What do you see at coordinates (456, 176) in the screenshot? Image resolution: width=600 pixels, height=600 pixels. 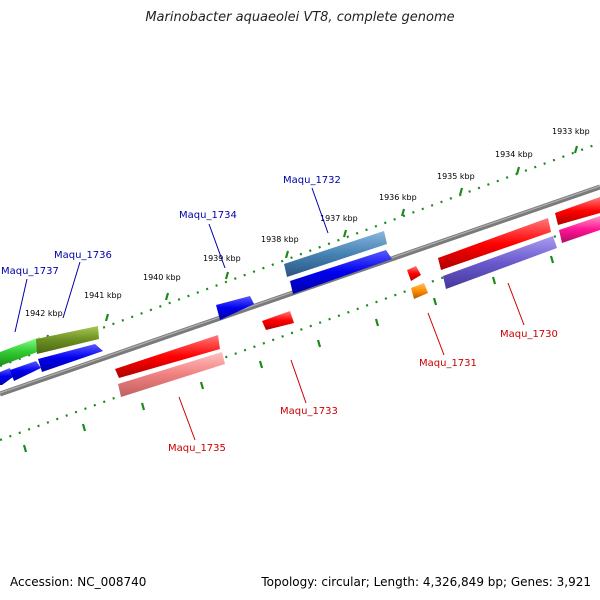 I see `tick-label: 1935 kbp` at bounding box center [456, 176].